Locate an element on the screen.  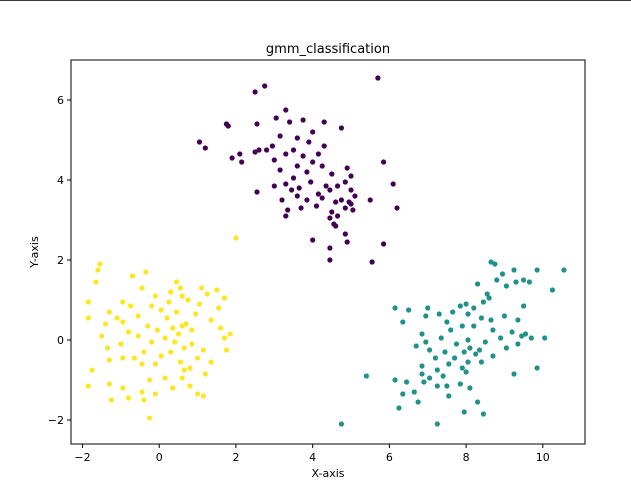
y-tick-label: 0 is located at coordinates (60, 340).